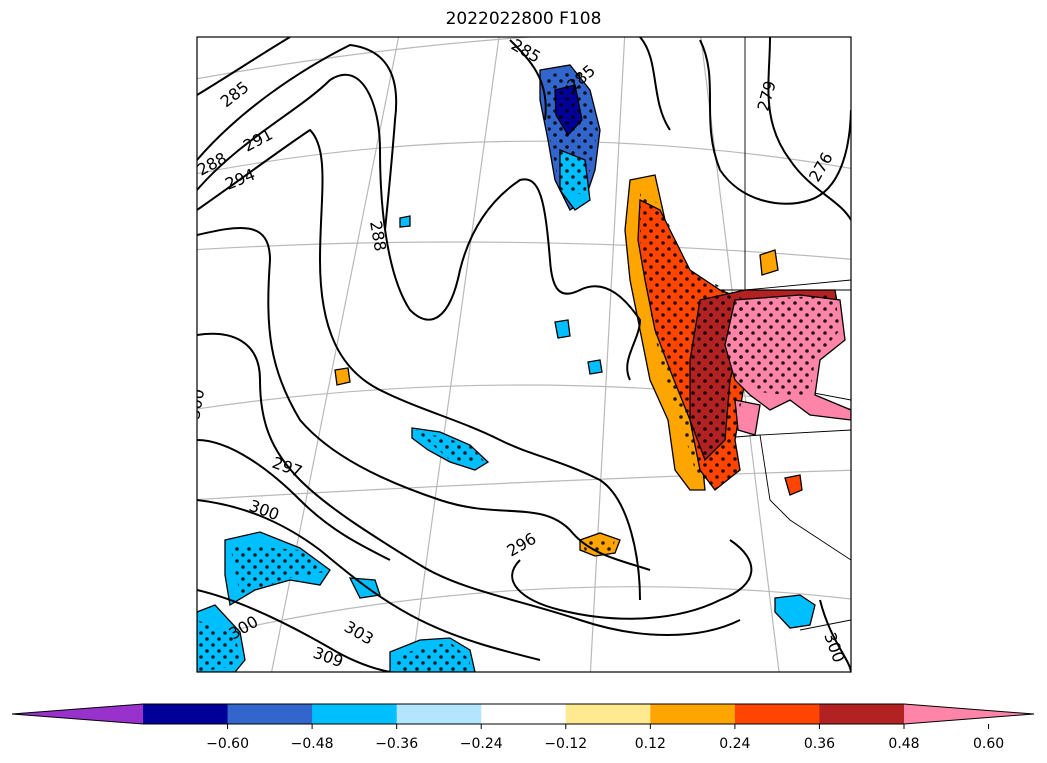 This screenshot has height=763, width=1047. Describe the element at coordinates (734, 744) in the screenshot. I see `colorbar-tick-label: 0.24` at that location.